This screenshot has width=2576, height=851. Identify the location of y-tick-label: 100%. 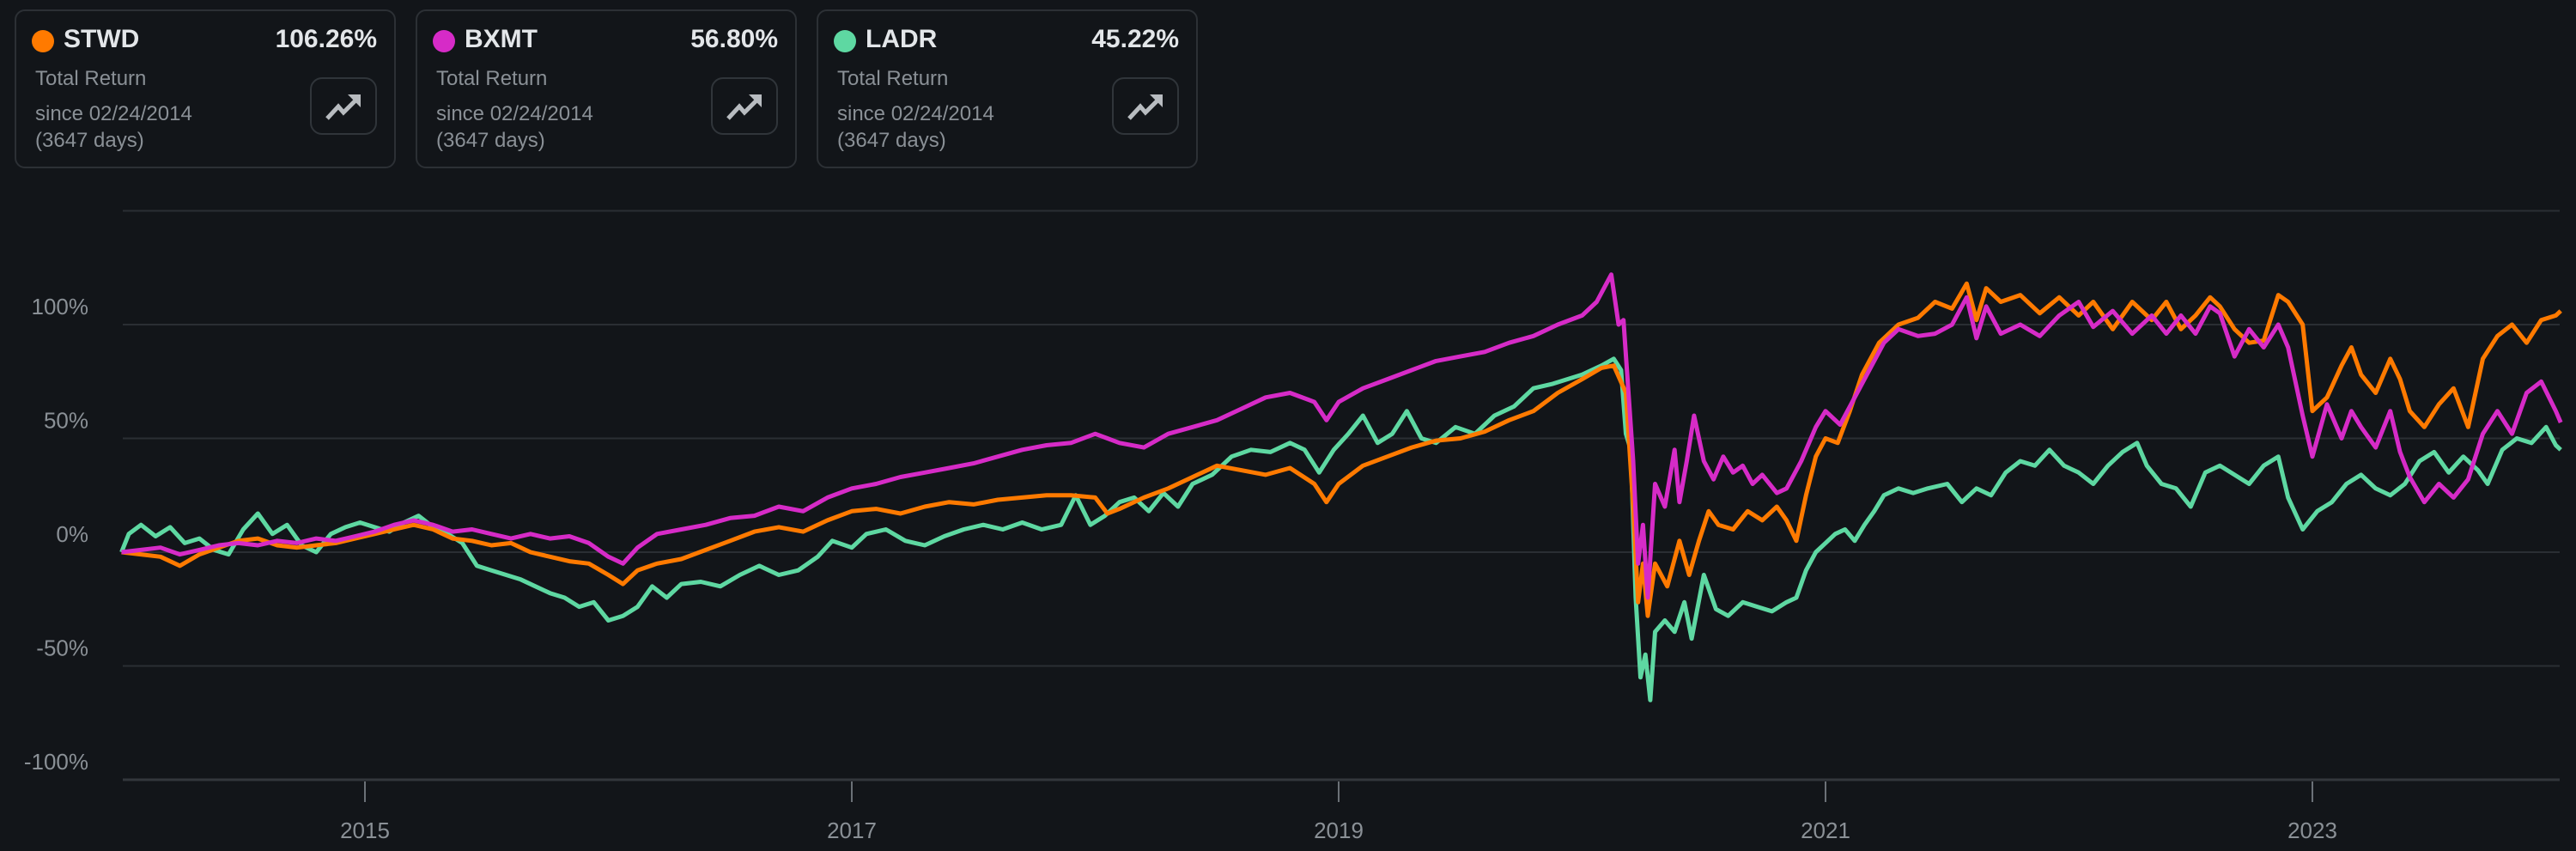
(61, 306).